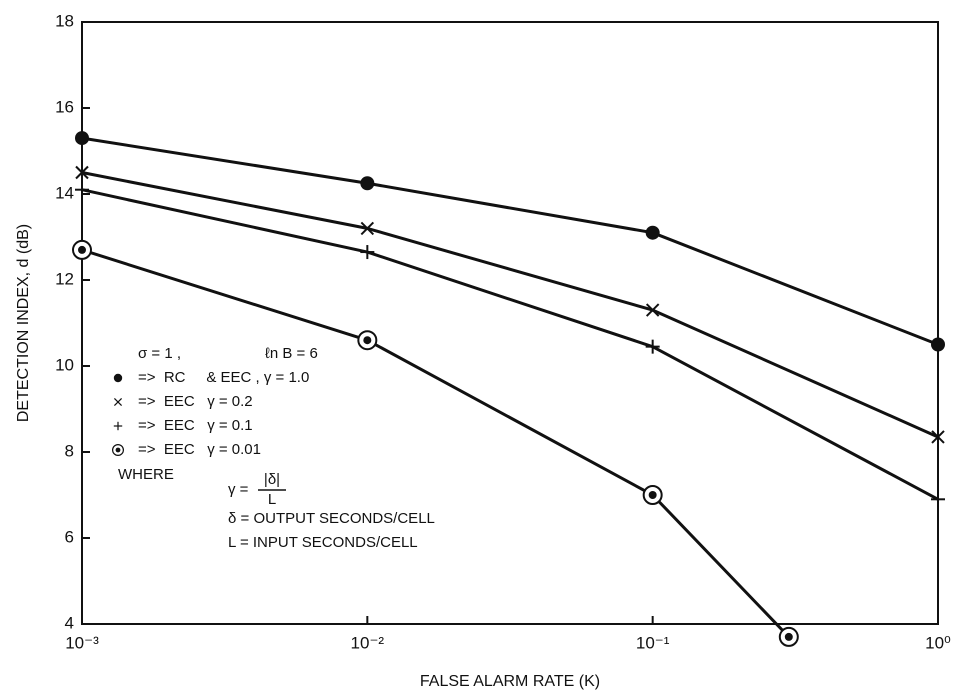  What do you see at coordinates (368, 642) in the screenshot?
I see `x-tick-label: 10⁻²` at bounding box center [368, 642].